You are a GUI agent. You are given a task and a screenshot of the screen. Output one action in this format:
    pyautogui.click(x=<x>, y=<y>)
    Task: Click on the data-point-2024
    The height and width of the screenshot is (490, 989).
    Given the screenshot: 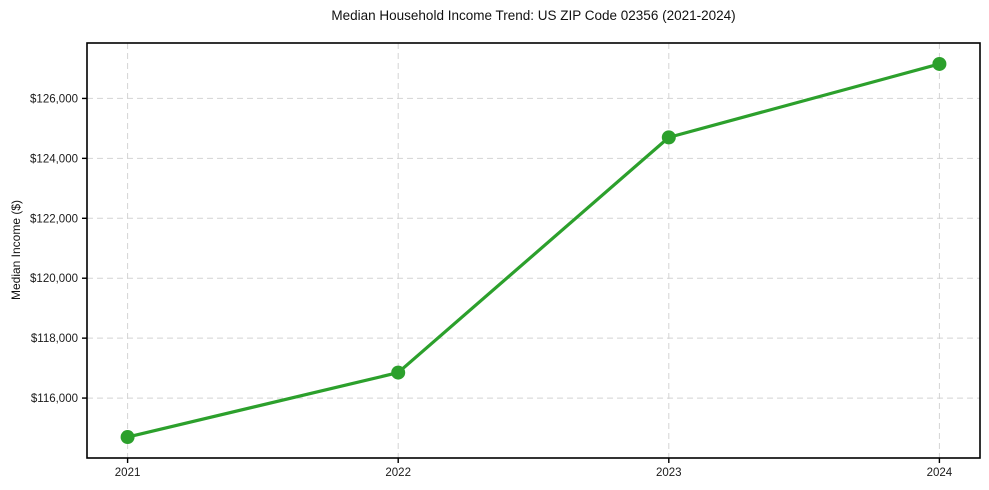 What is the action you would take?
    pyautogui.click(x=939, y=63)
    